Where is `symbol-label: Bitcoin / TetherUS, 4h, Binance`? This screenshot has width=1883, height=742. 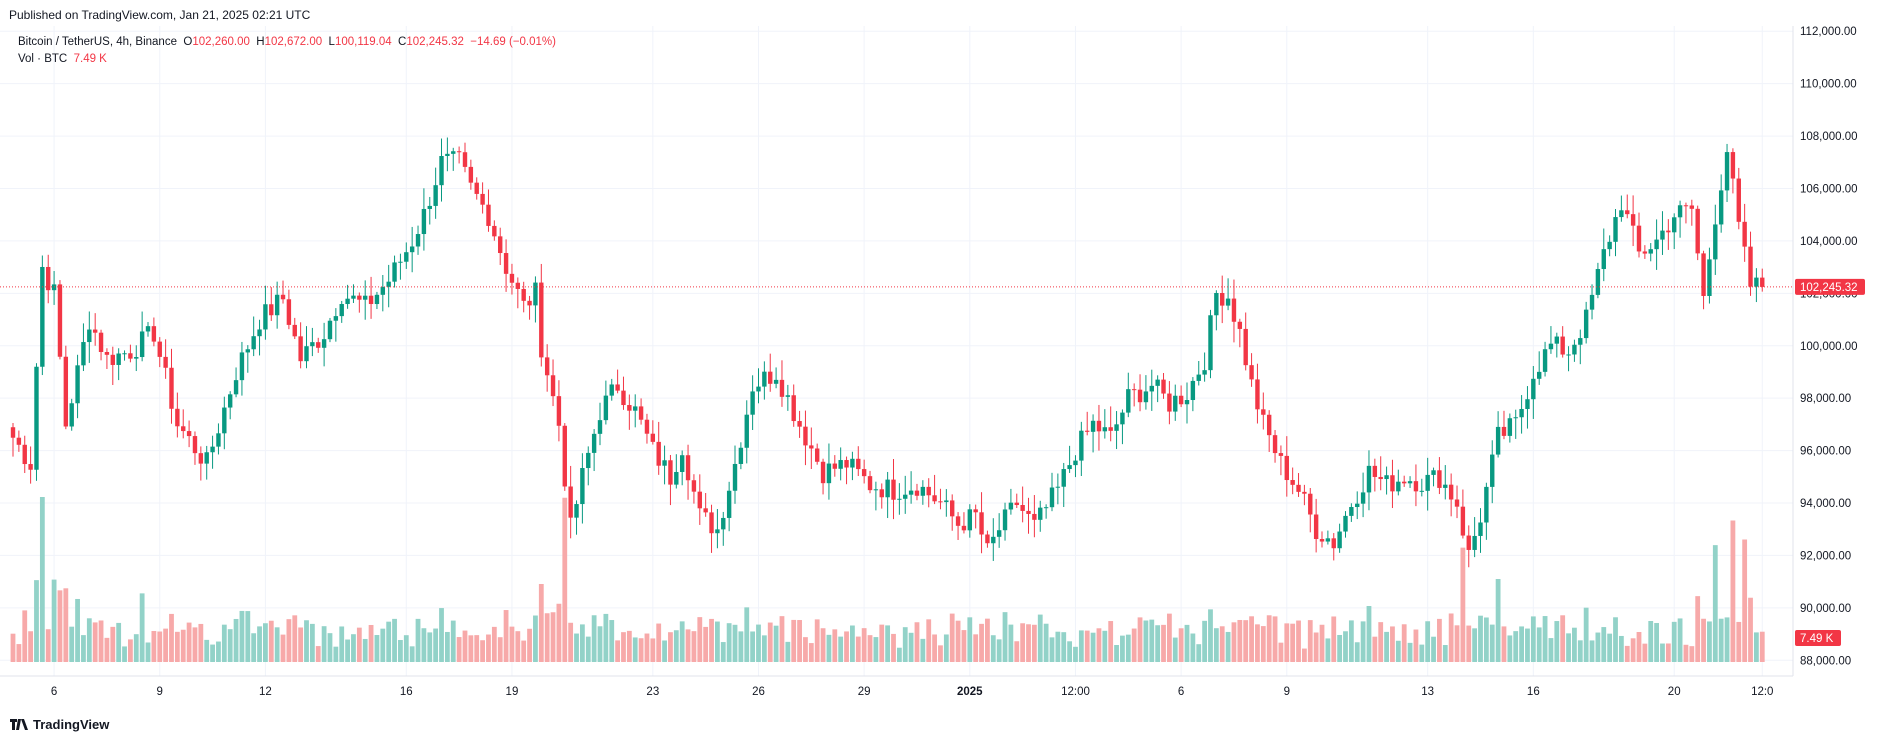
symbol-label: Bitcoin / TetherUS, 4h, Binance is located at coordinates (97, 42).